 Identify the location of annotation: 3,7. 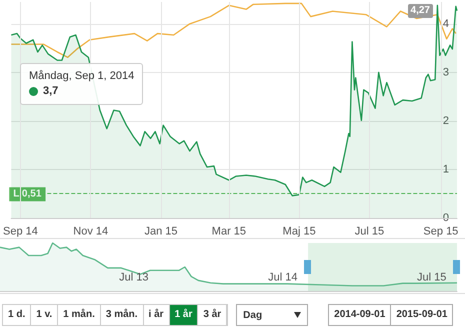
(50, 91).